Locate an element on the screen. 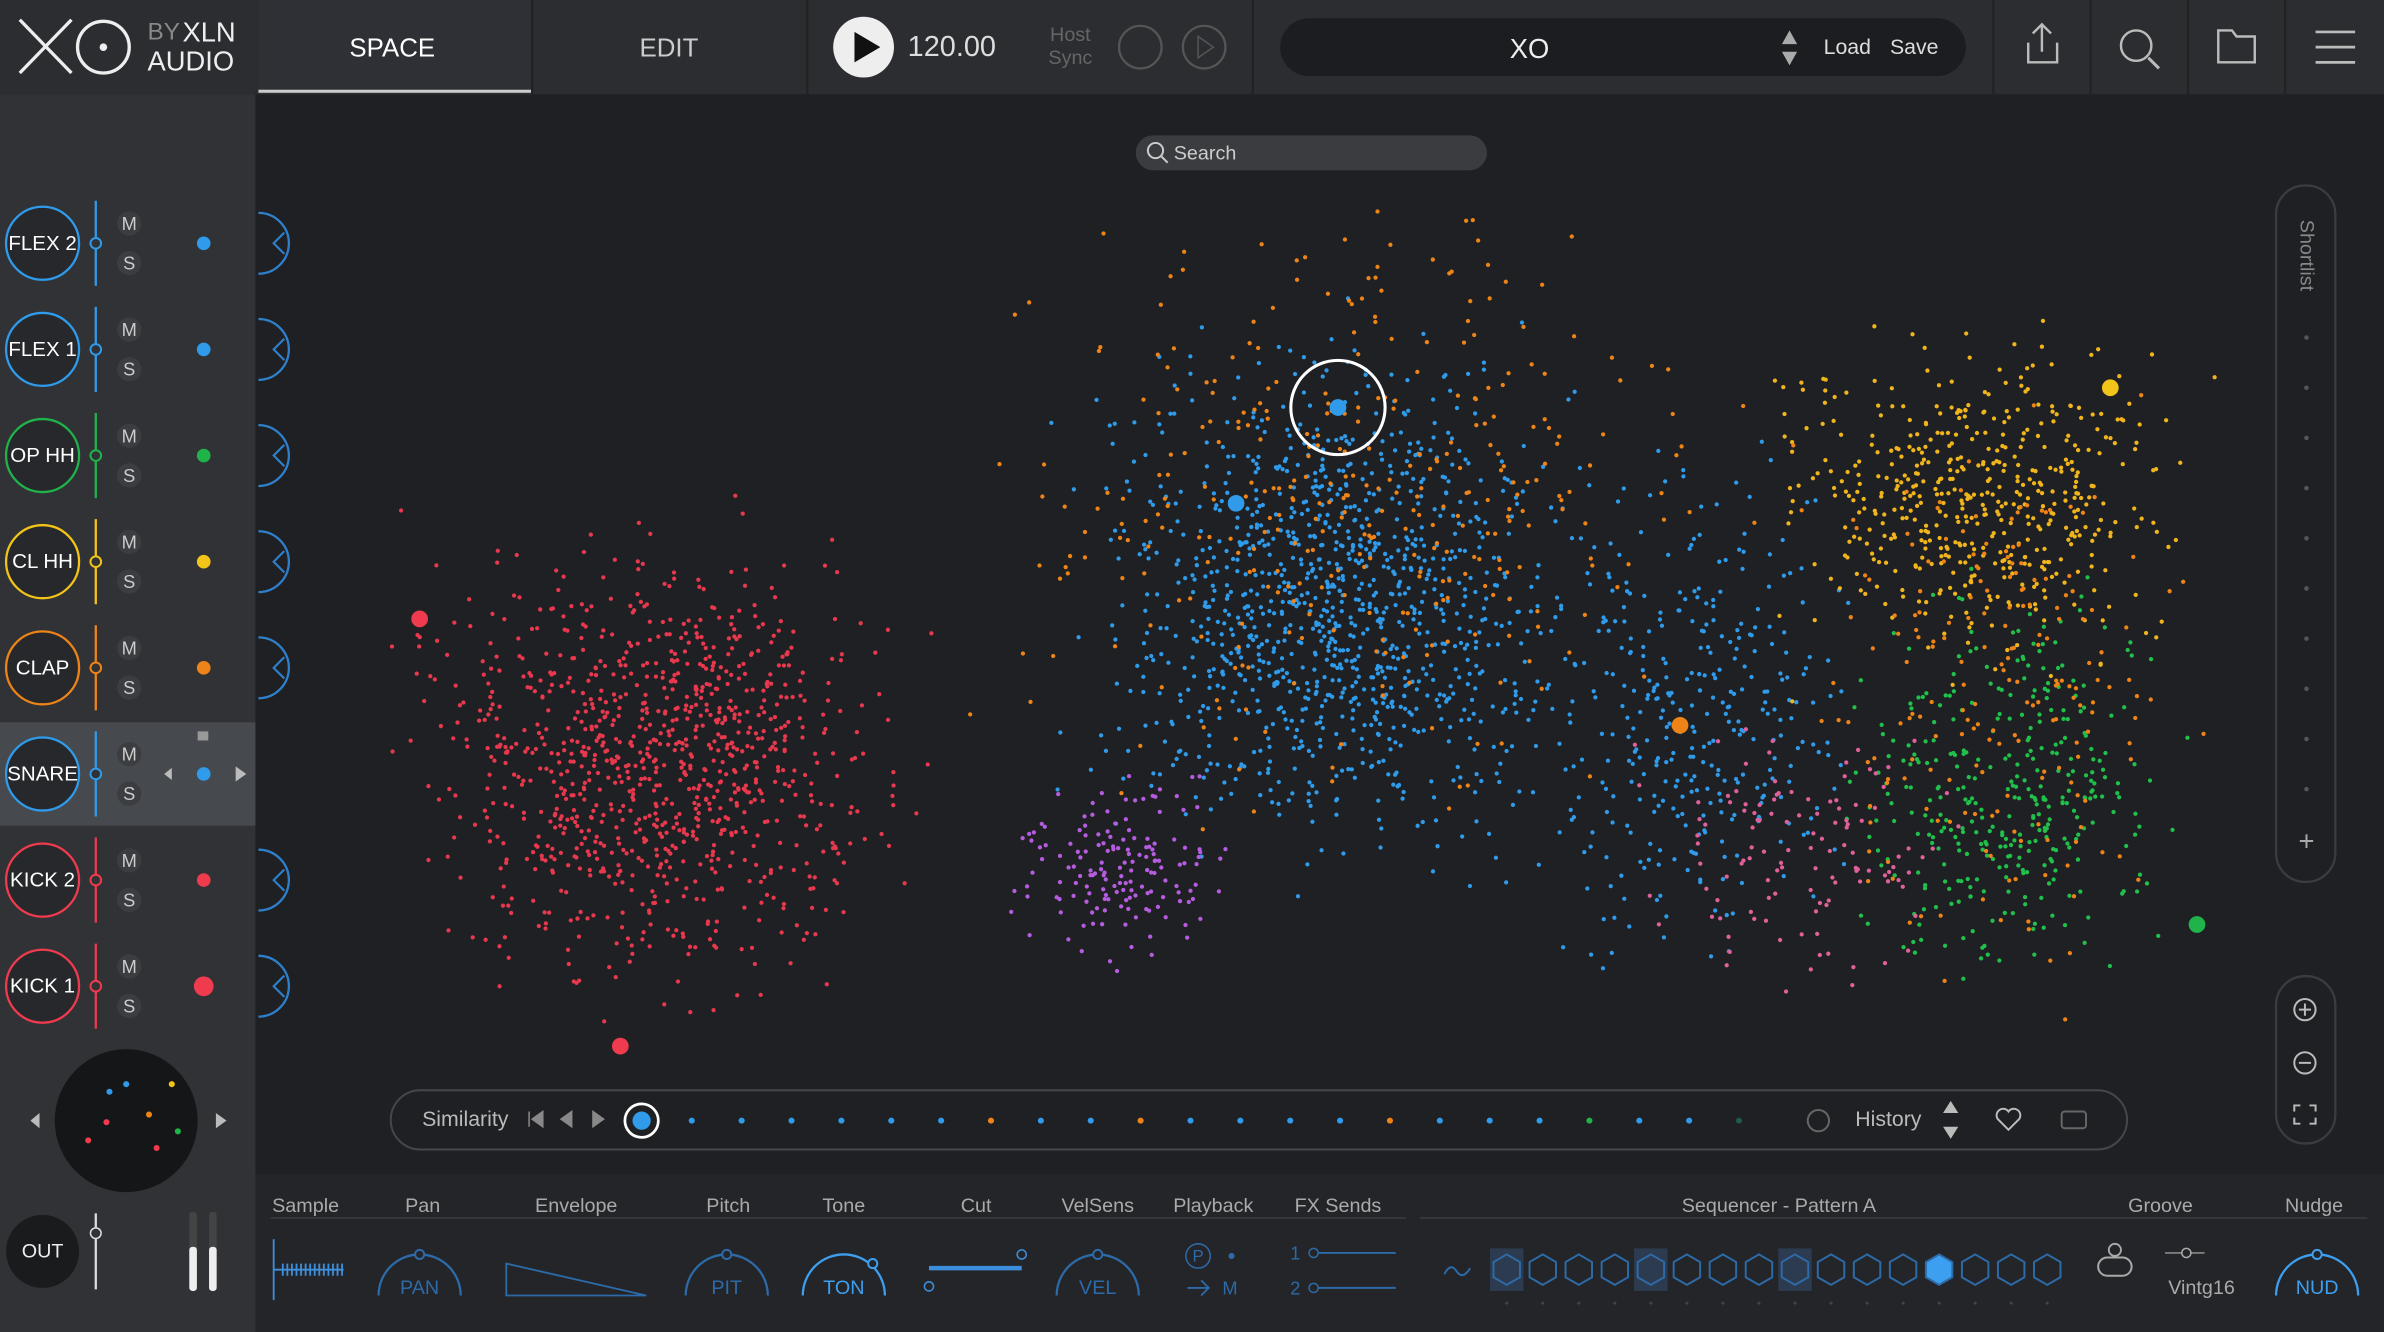 This screenshot has width=2384, height=1332. load-button: Load is located at coordinates (1847, 47).